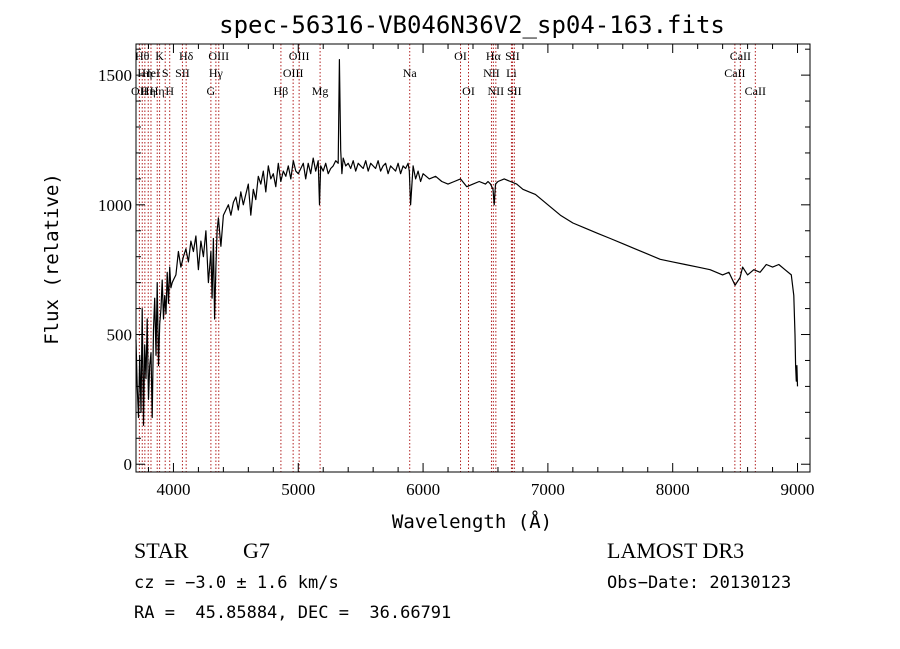 The image size is (900, 649). Describe the element at coordinates (211, 91) in the screenshot. I see `spectral-label-G: G` at that location.